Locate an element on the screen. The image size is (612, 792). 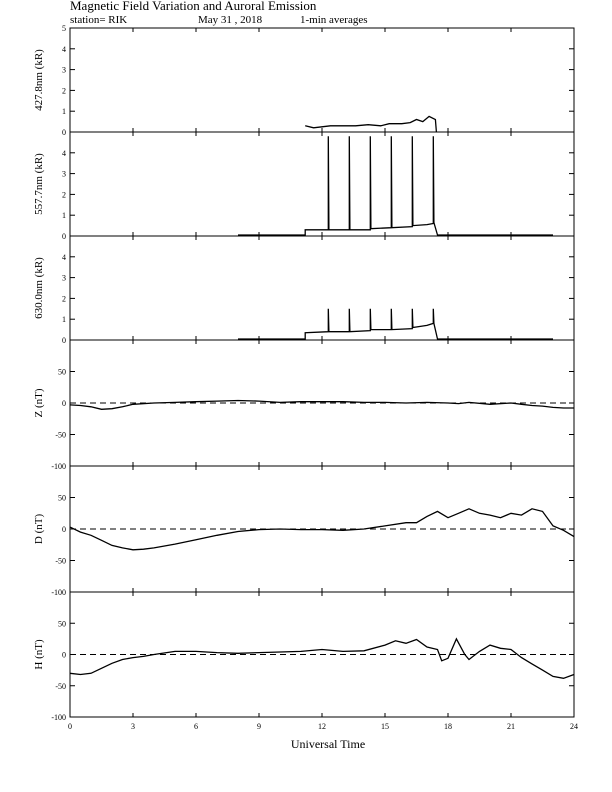
x-tick-label: 9 is located at coordinates (259, 726).